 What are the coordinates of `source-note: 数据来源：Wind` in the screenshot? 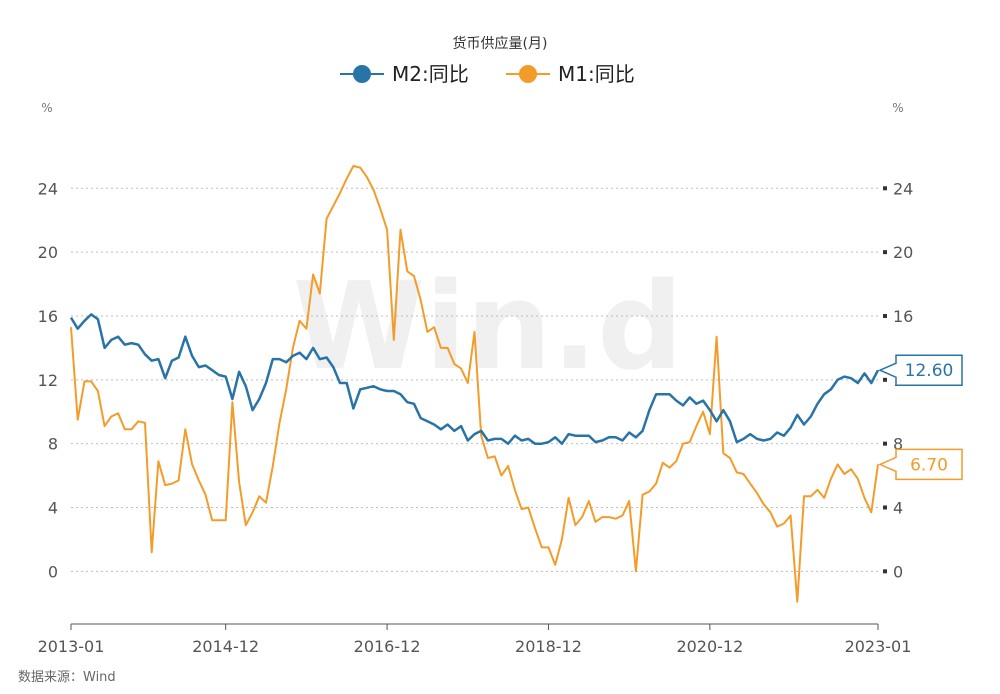 It's located at (67, 677).